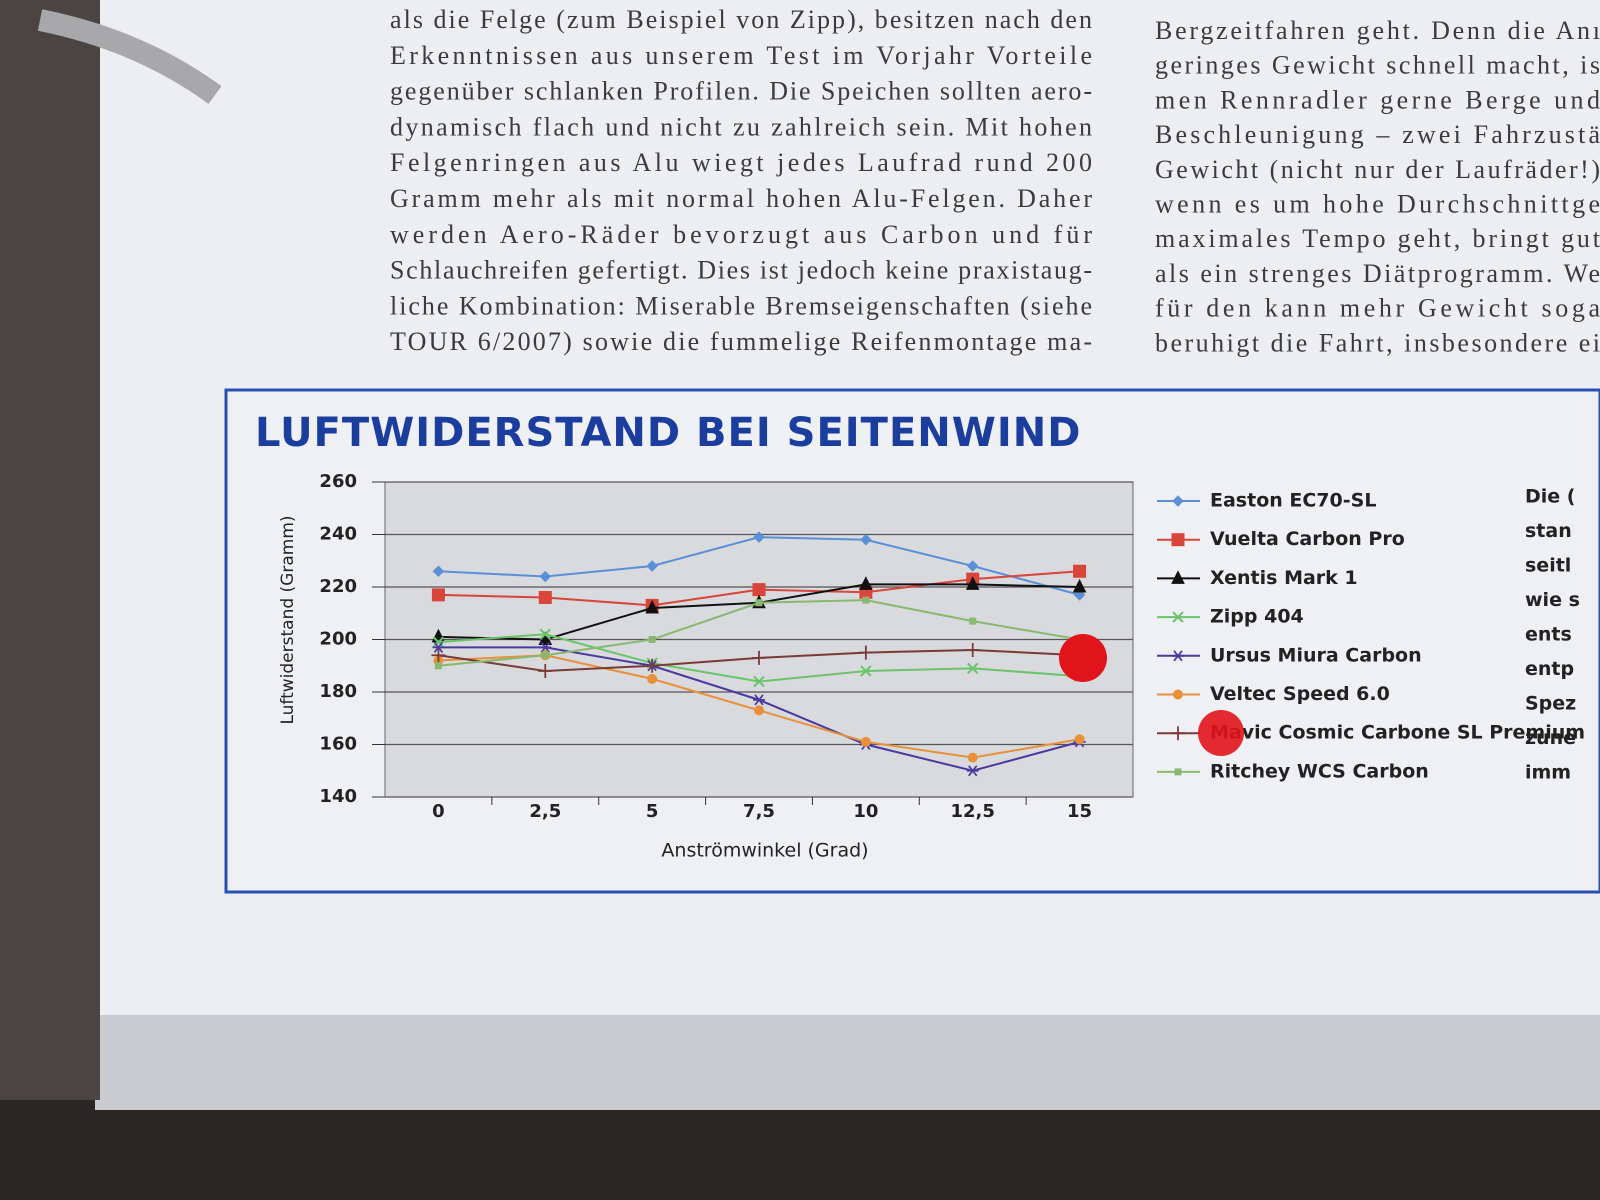  What do you see at coordinates (973, 811) in the screenshot?
I see `x-tick-label: 12,5` at bounding box center [973, 811].